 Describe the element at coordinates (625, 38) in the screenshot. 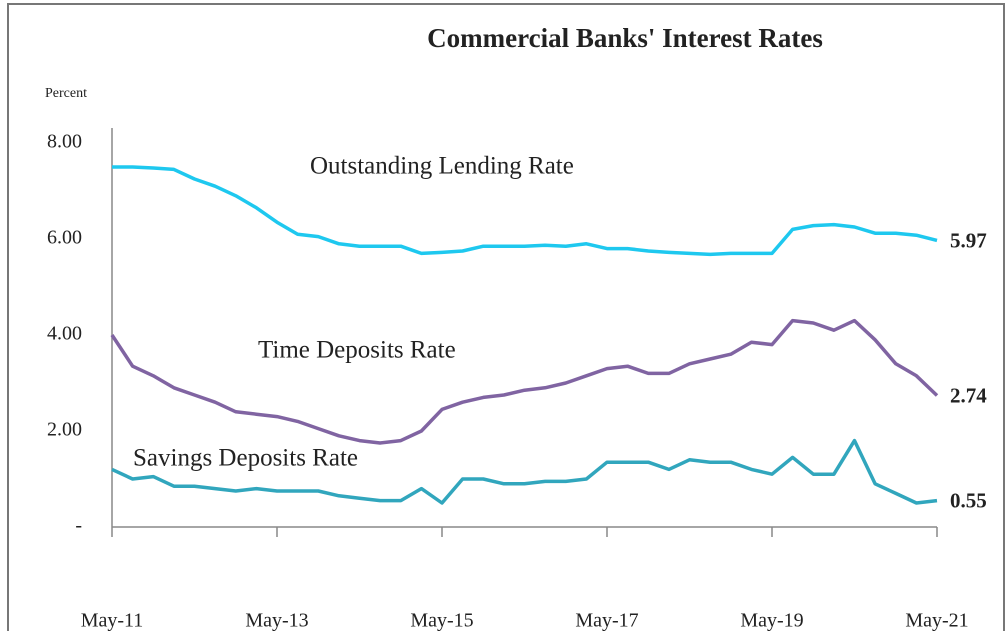

I see `chart-title: Commercial Banks' Interest Rates` at that location.